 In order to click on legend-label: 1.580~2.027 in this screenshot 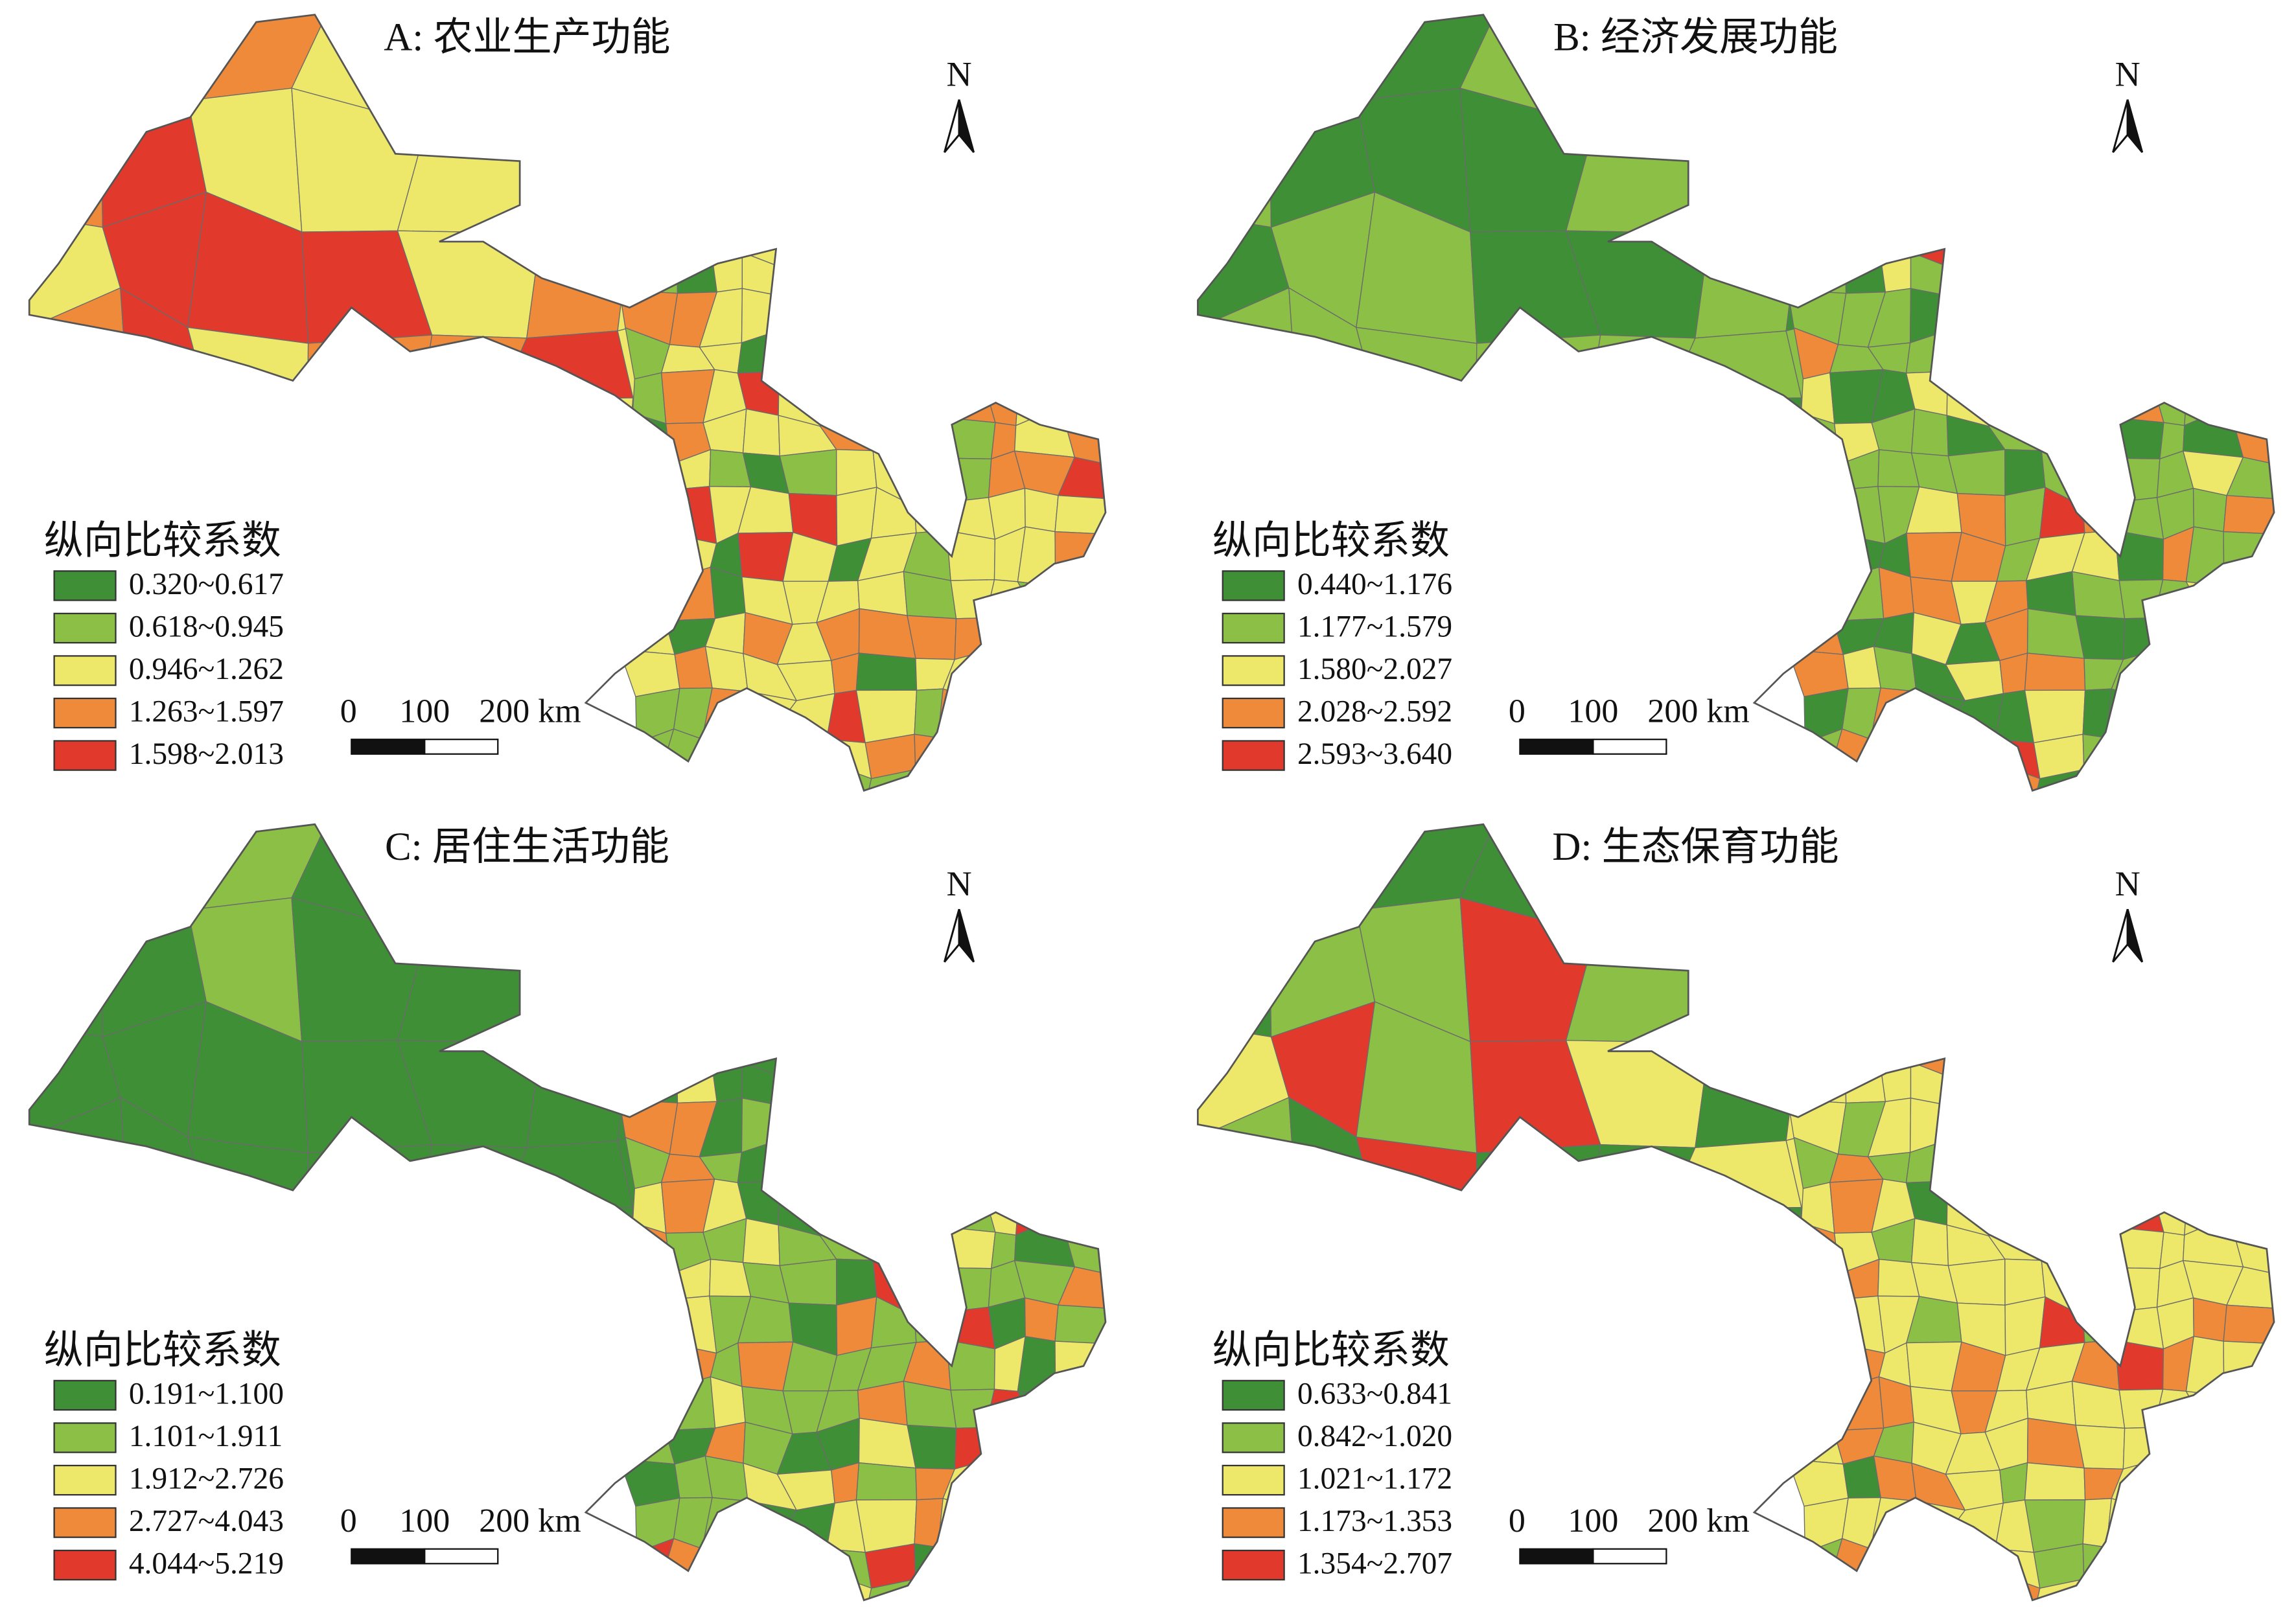, I will do `click(1374, 669)`.